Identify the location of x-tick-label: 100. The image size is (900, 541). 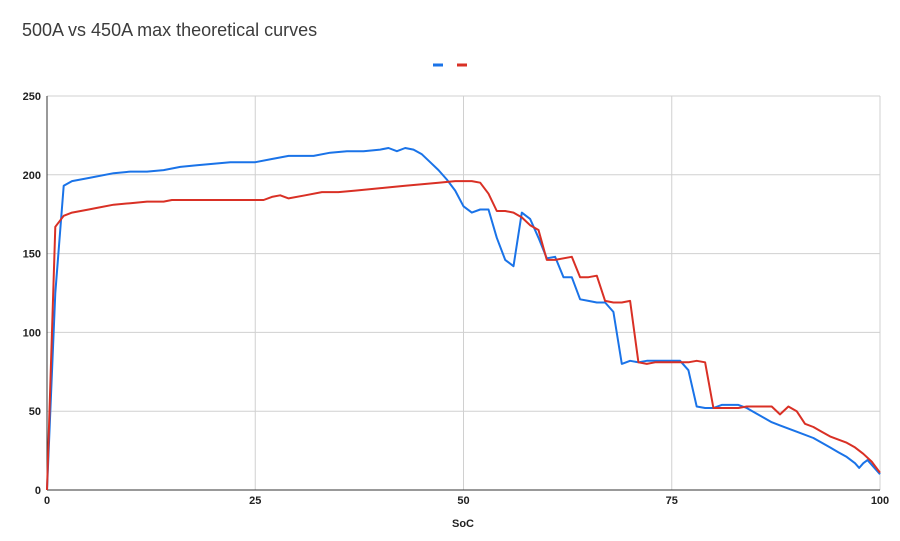
(880, 501).